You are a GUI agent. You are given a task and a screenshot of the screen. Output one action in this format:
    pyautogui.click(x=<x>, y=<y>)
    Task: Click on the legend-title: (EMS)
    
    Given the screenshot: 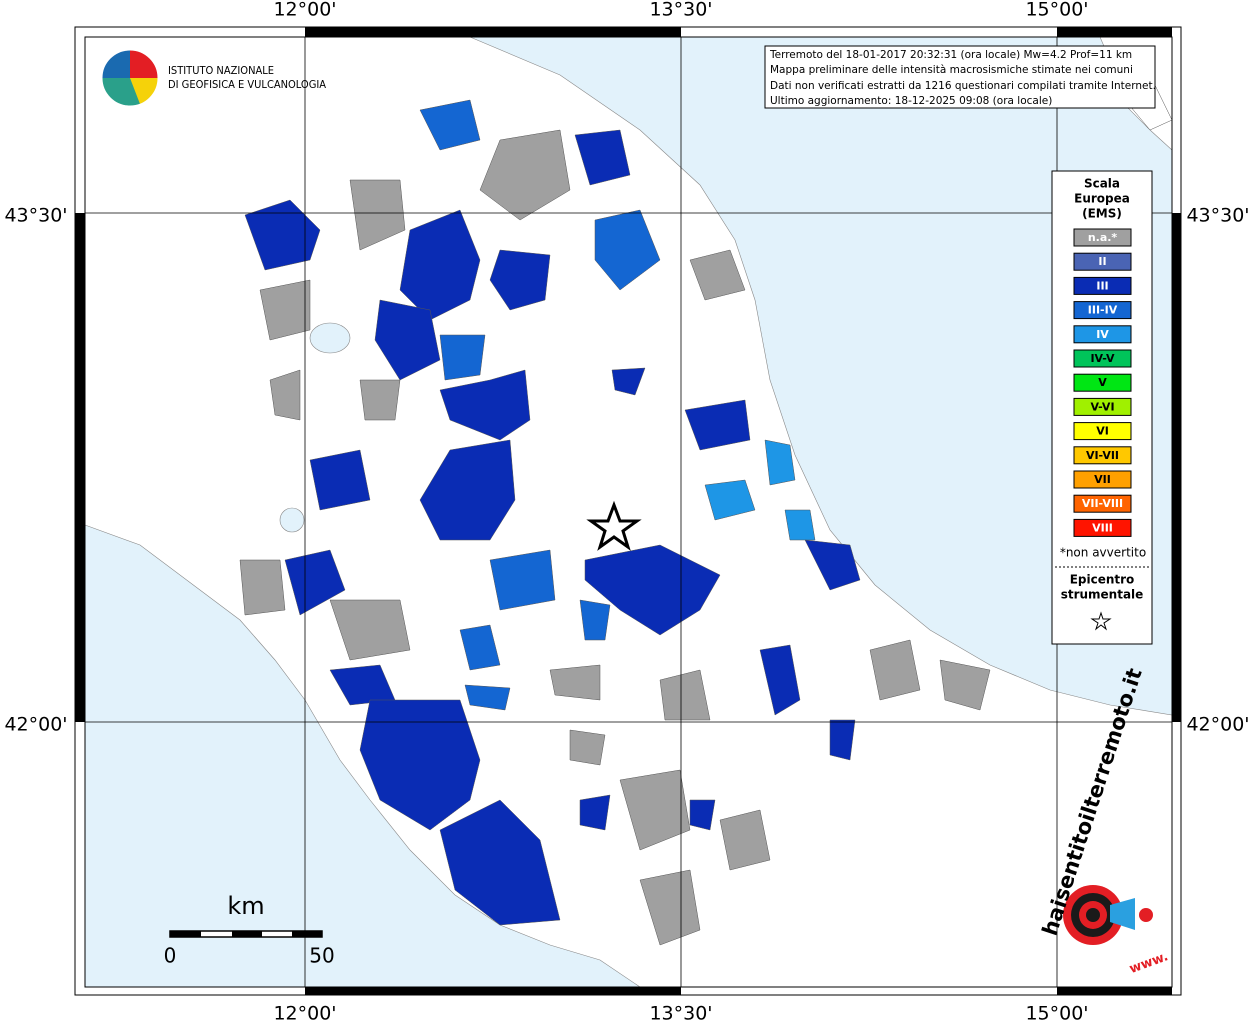 What is the action you would take?
    pyautogui.click(x=1102, y=214)
    